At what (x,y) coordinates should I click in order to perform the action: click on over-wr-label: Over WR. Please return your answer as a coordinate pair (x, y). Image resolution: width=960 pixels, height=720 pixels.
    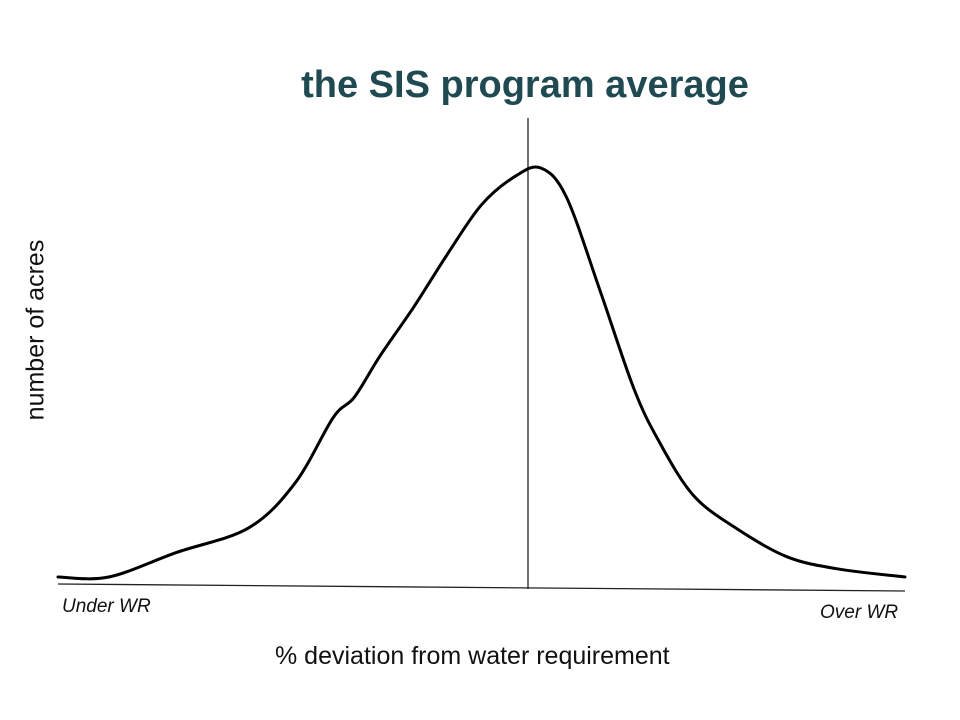
    Looking at the image, I should click on (859, 612).